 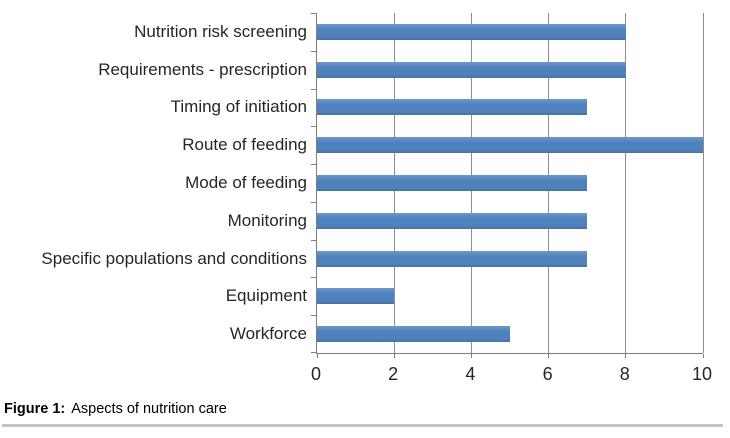 What do you see at coordinates (244, 145) in the screenshot?
I see `category-label: Route of feeding` at bounding box center [244, 145].